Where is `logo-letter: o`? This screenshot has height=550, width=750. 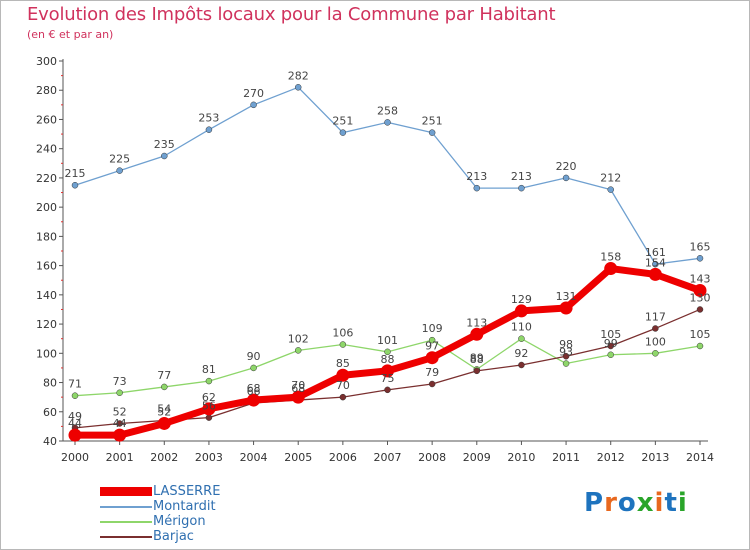
logo-letter: o is located at coordinates (627, 503).